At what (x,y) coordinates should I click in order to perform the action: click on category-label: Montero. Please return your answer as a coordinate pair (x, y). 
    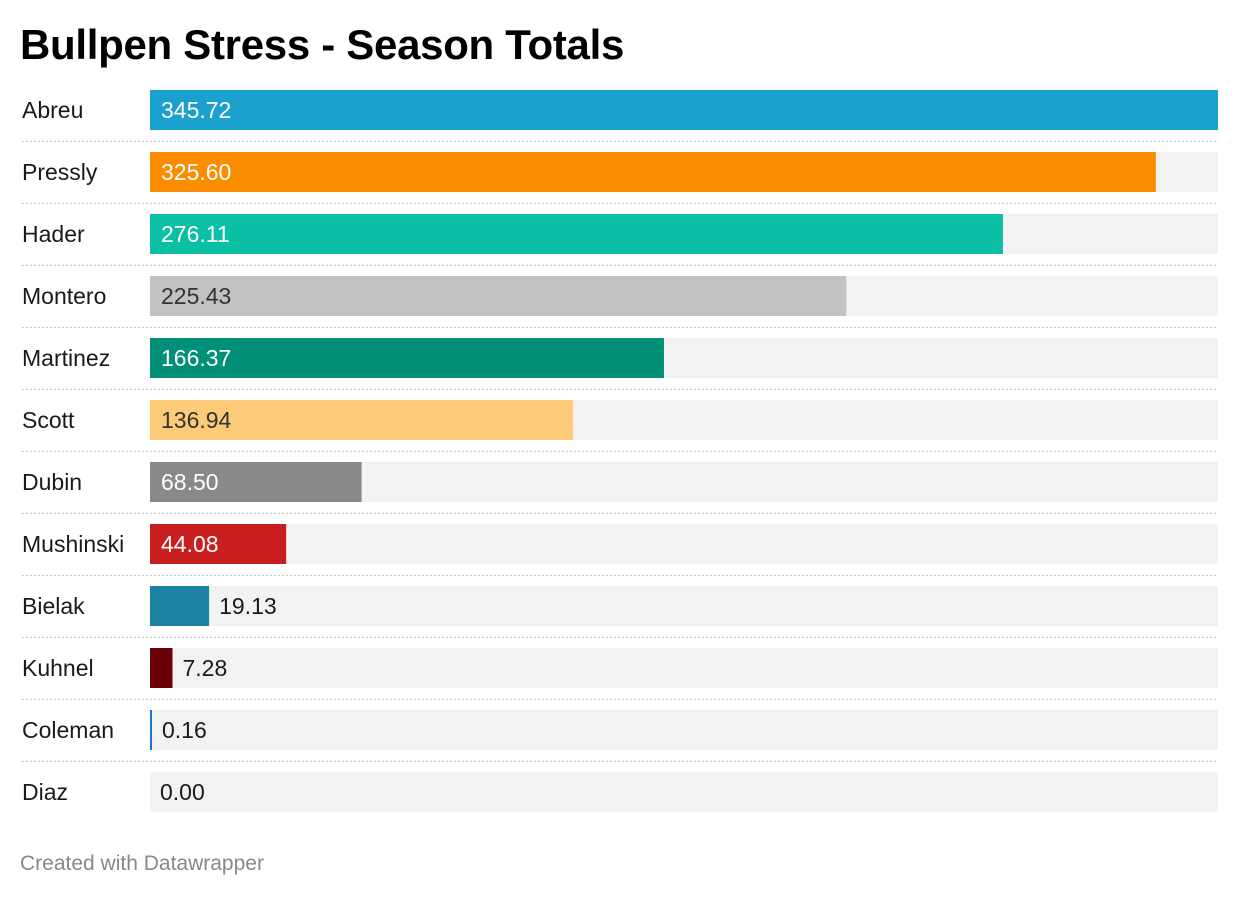
    Looking at the image, I should click on (64, 296).